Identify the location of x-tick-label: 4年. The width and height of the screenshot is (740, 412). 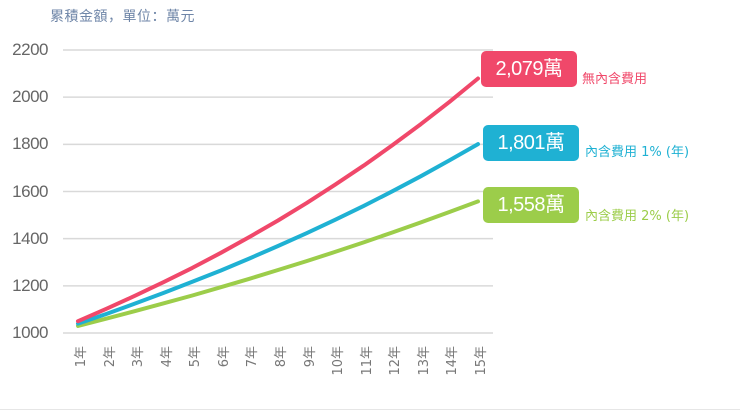
(167, 357).